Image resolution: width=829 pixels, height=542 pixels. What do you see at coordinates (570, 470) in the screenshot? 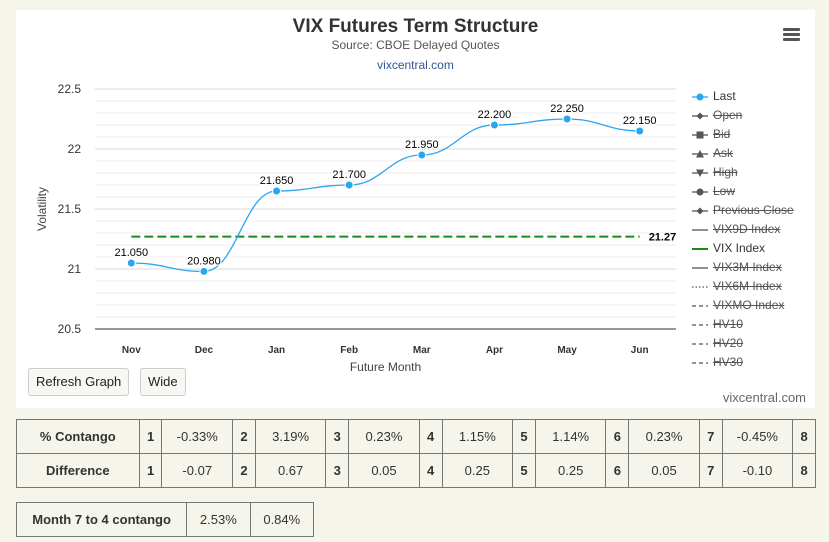
I see `table-cell: 0.25` at bounding box center [570, 470].